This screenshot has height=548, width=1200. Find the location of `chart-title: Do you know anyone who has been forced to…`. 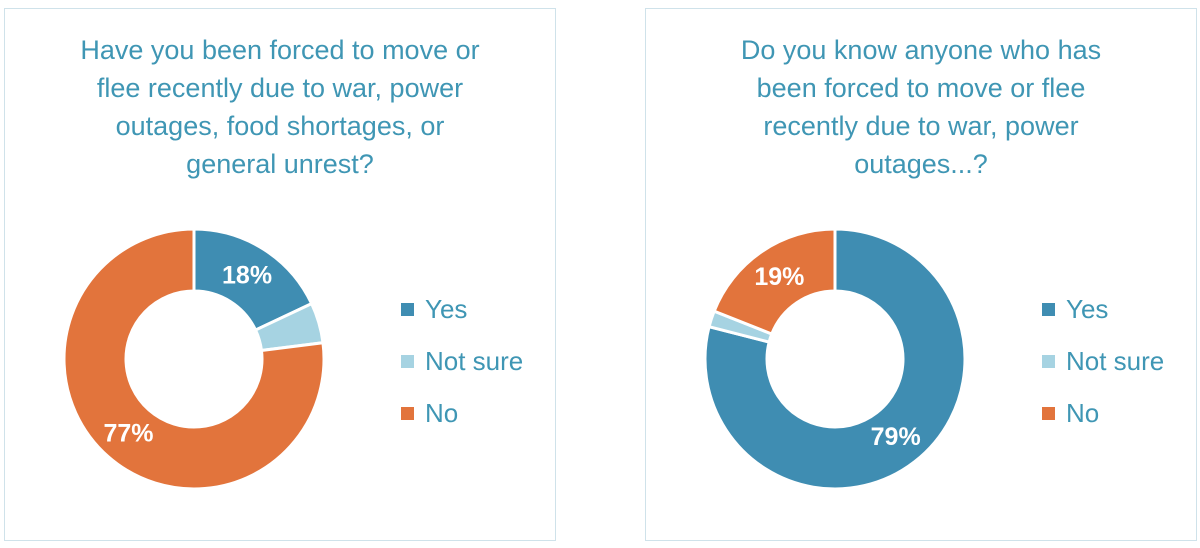

chart-title: Do you know anyone who has been forced to… is located at coordinates (921, 107).